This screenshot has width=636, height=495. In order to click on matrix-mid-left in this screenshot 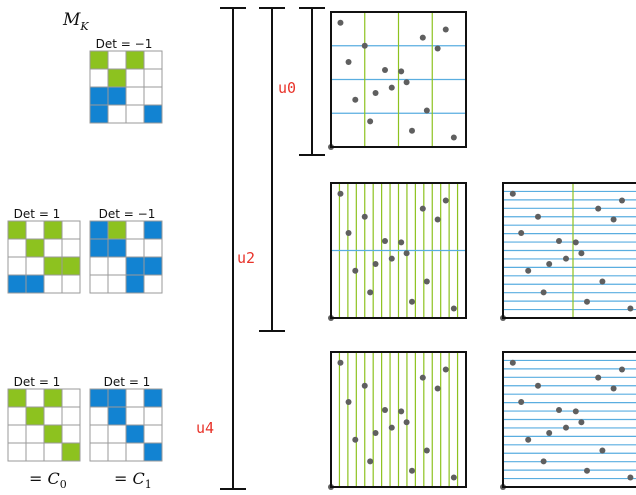, I will do `click(44, 257)`.